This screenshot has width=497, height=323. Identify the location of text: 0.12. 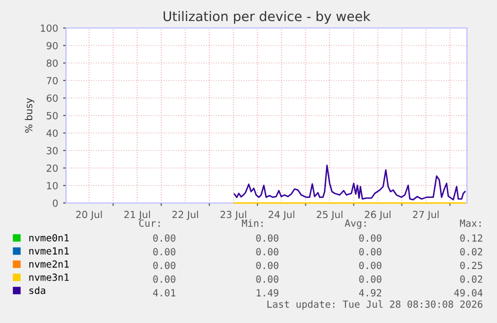
(471, 238).